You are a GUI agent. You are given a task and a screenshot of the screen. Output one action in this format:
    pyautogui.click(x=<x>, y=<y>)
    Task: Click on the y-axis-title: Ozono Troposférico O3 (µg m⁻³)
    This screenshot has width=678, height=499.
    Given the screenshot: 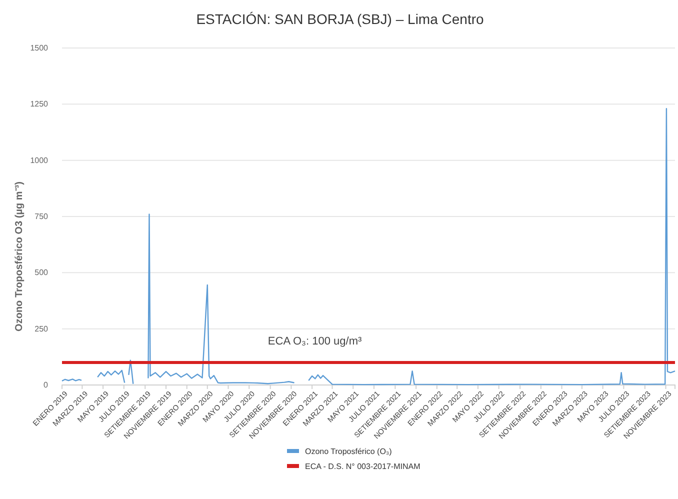 What is the action you would take?
    pyautogui.click(x=19, y=257)
    